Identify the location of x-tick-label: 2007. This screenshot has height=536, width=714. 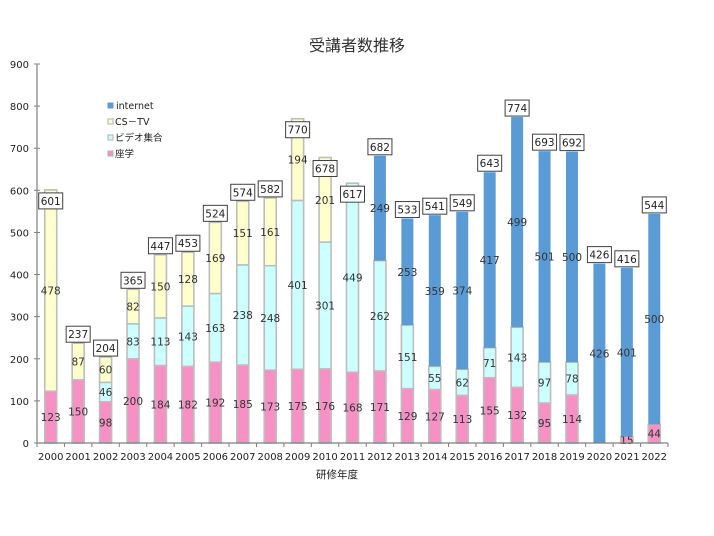
(242, 457).